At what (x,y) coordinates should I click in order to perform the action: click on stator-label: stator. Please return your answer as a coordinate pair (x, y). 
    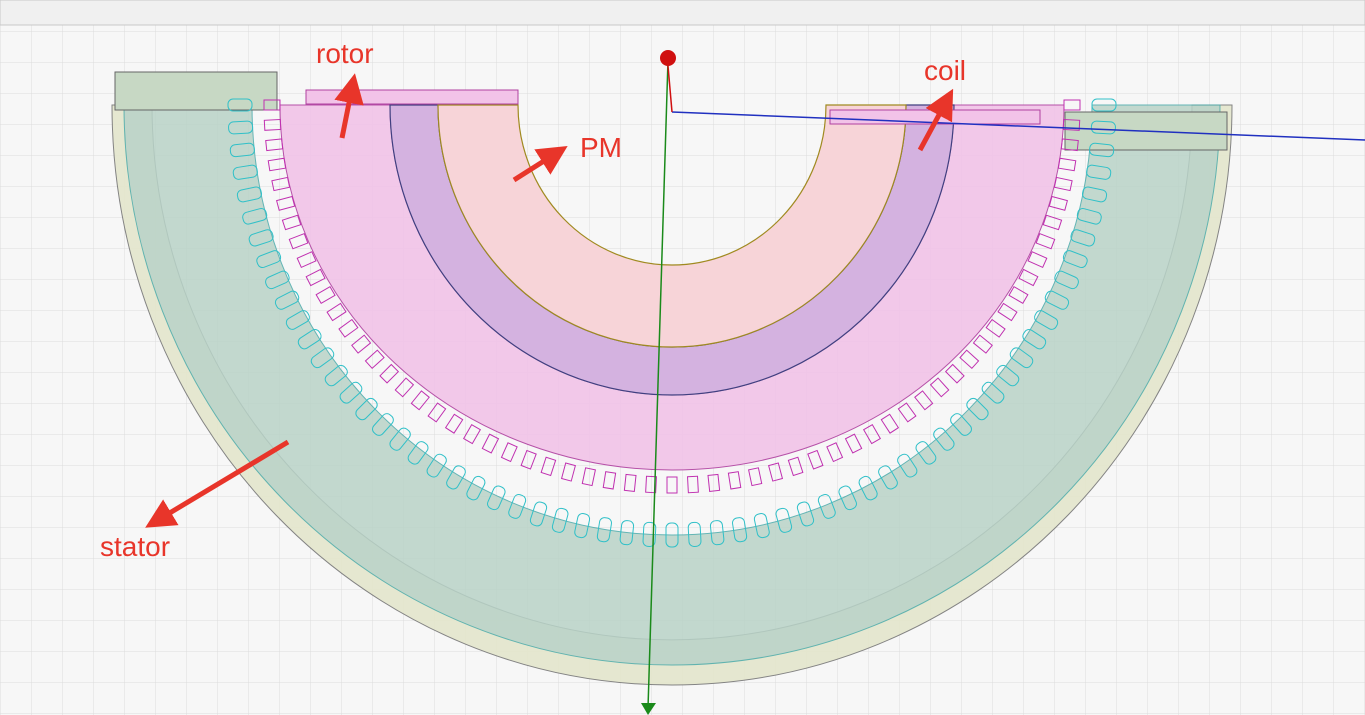
    Looking at the image, I should click on (135, 546).